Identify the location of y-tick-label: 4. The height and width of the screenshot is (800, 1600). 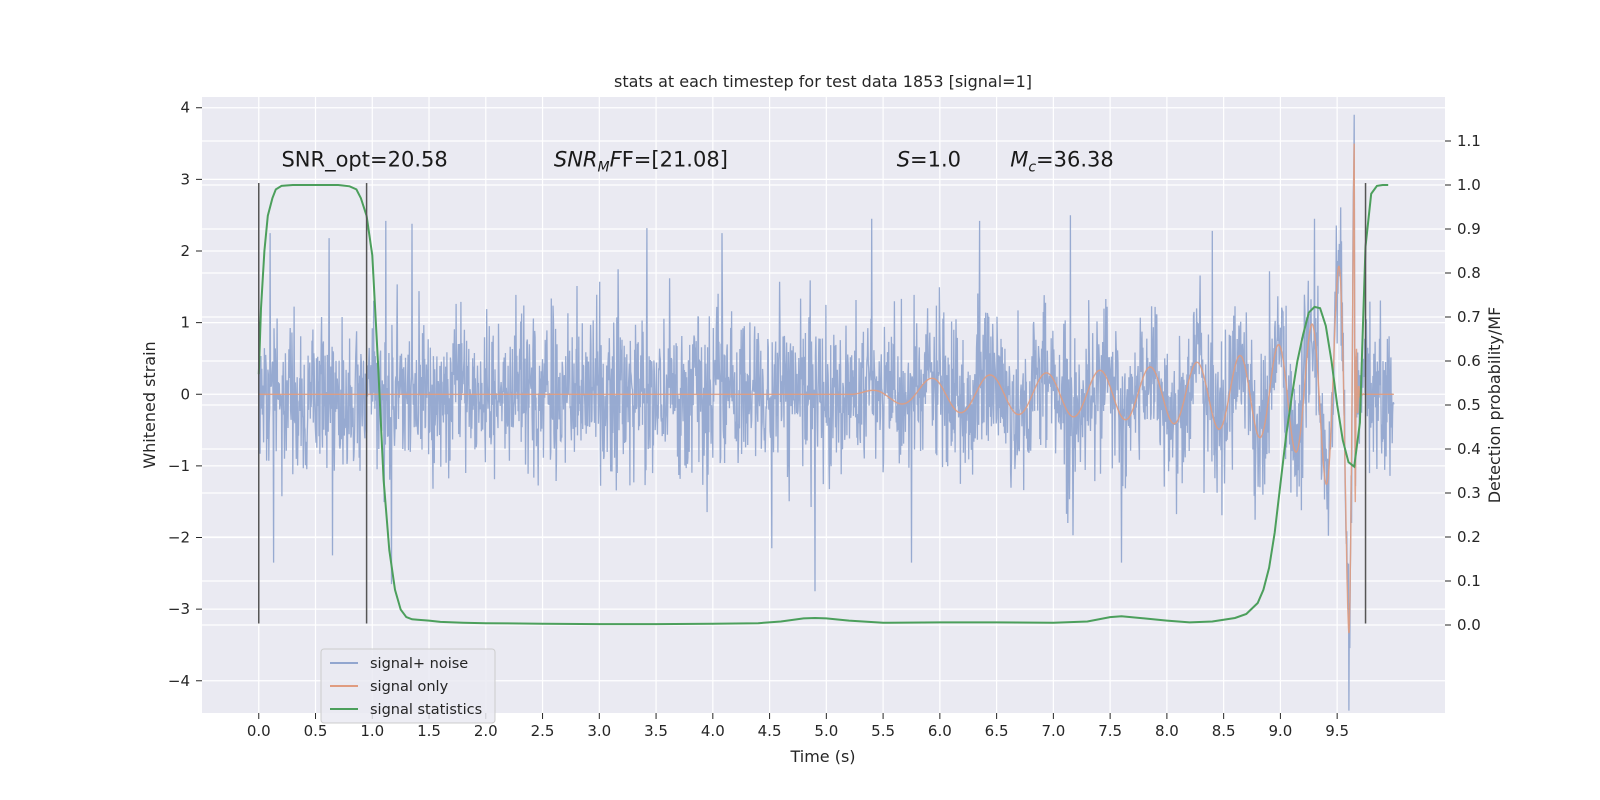
(185, 108).